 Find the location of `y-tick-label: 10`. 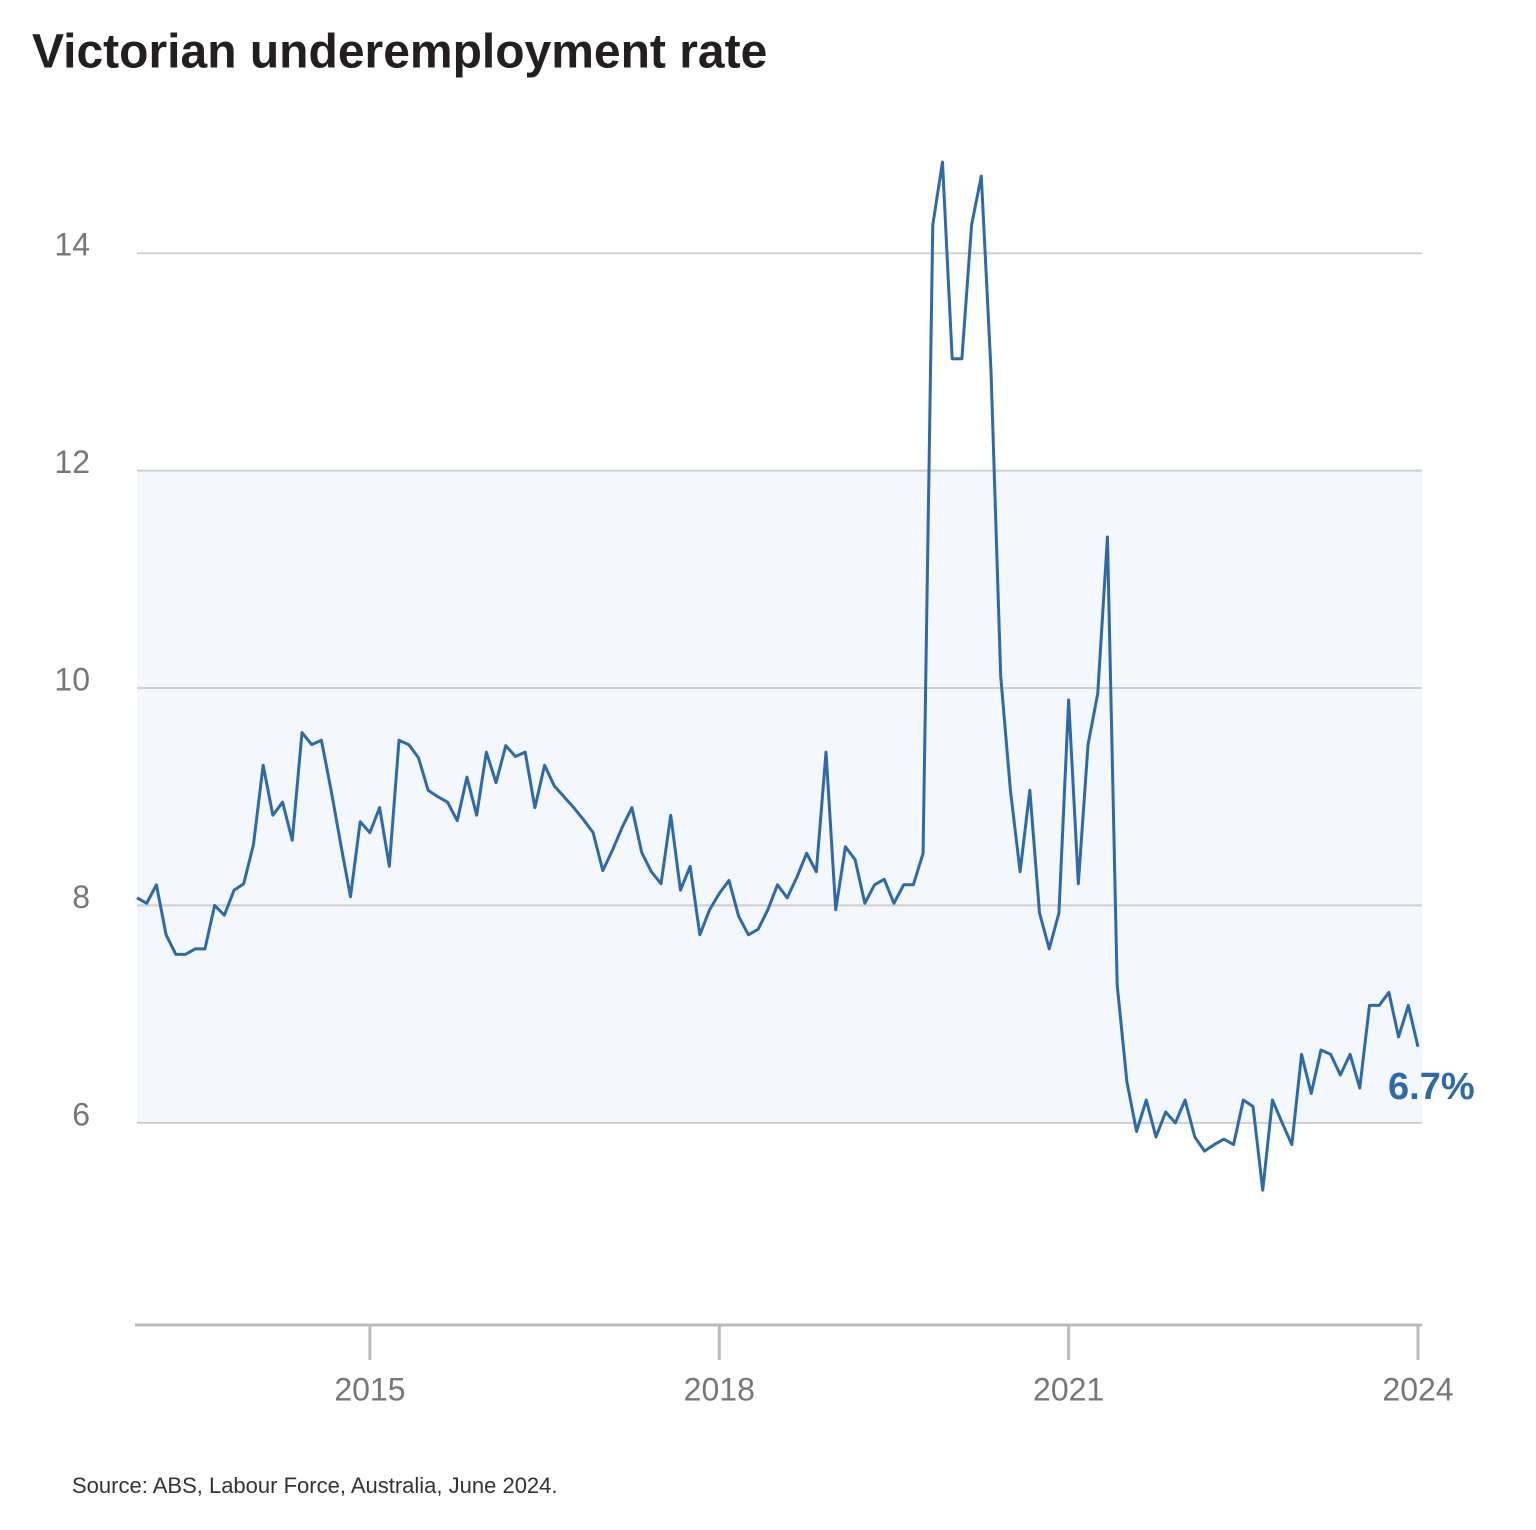

y-tick-label: 10 is located at coordinates (72, 679).